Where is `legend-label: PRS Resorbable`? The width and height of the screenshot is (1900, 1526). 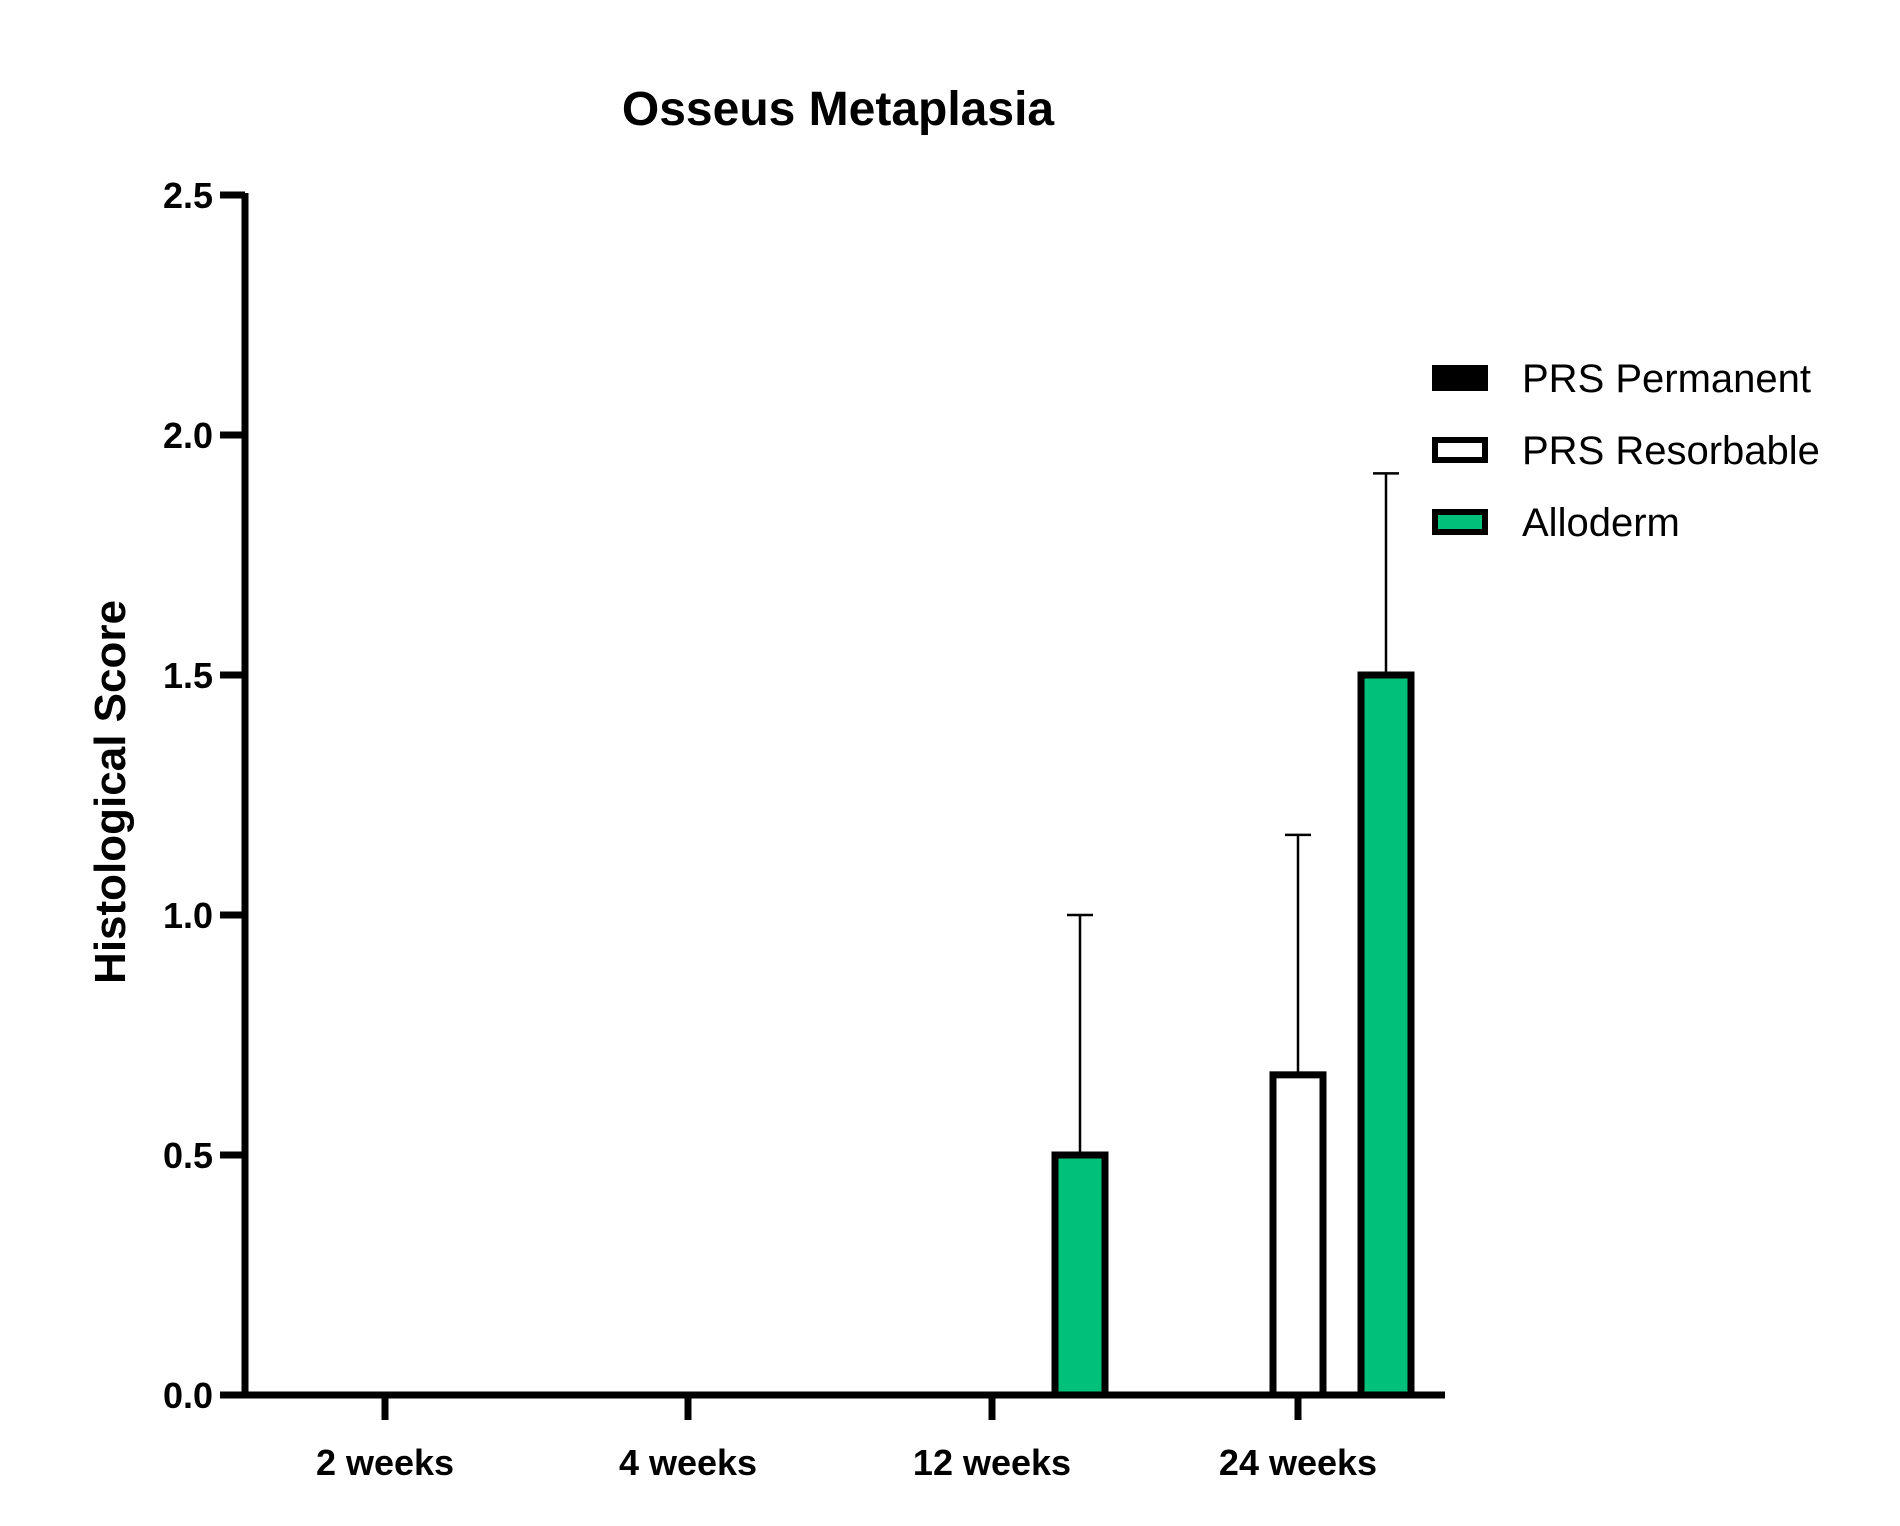
legend-label: PRS Resorbable is located at coordinates (1671, 451).